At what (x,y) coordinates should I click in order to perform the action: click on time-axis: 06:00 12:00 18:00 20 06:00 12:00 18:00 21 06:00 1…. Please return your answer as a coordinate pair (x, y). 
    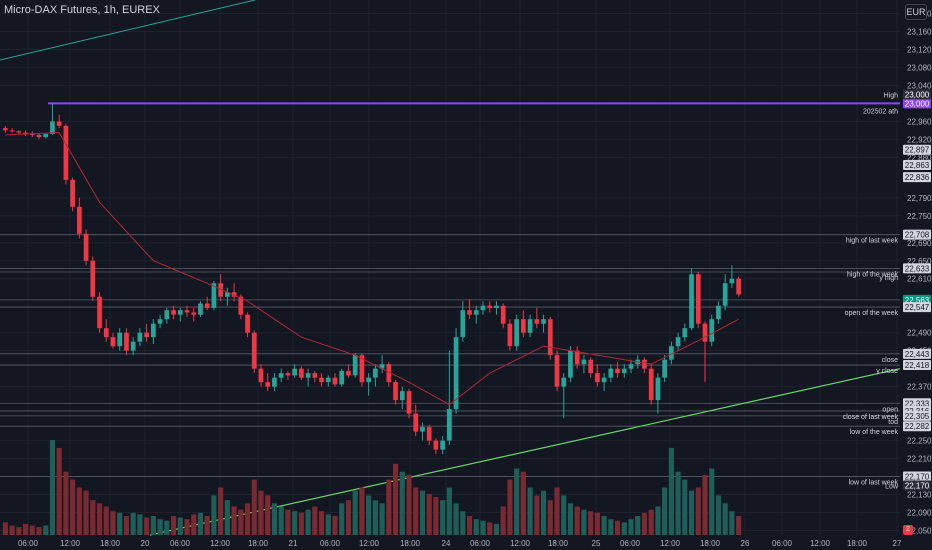
    Looking at the image, I should click on (460, 543).